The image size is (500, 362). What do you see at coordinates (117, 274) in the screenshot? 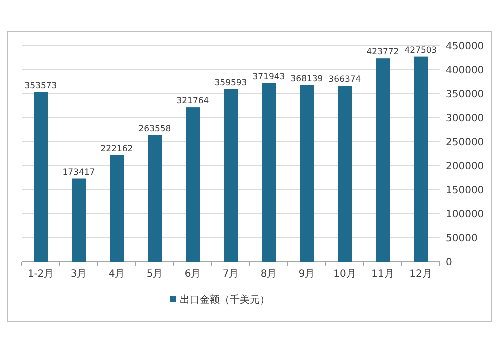
I see `x-tick-label: 4月` at bounding box center [117, 274].